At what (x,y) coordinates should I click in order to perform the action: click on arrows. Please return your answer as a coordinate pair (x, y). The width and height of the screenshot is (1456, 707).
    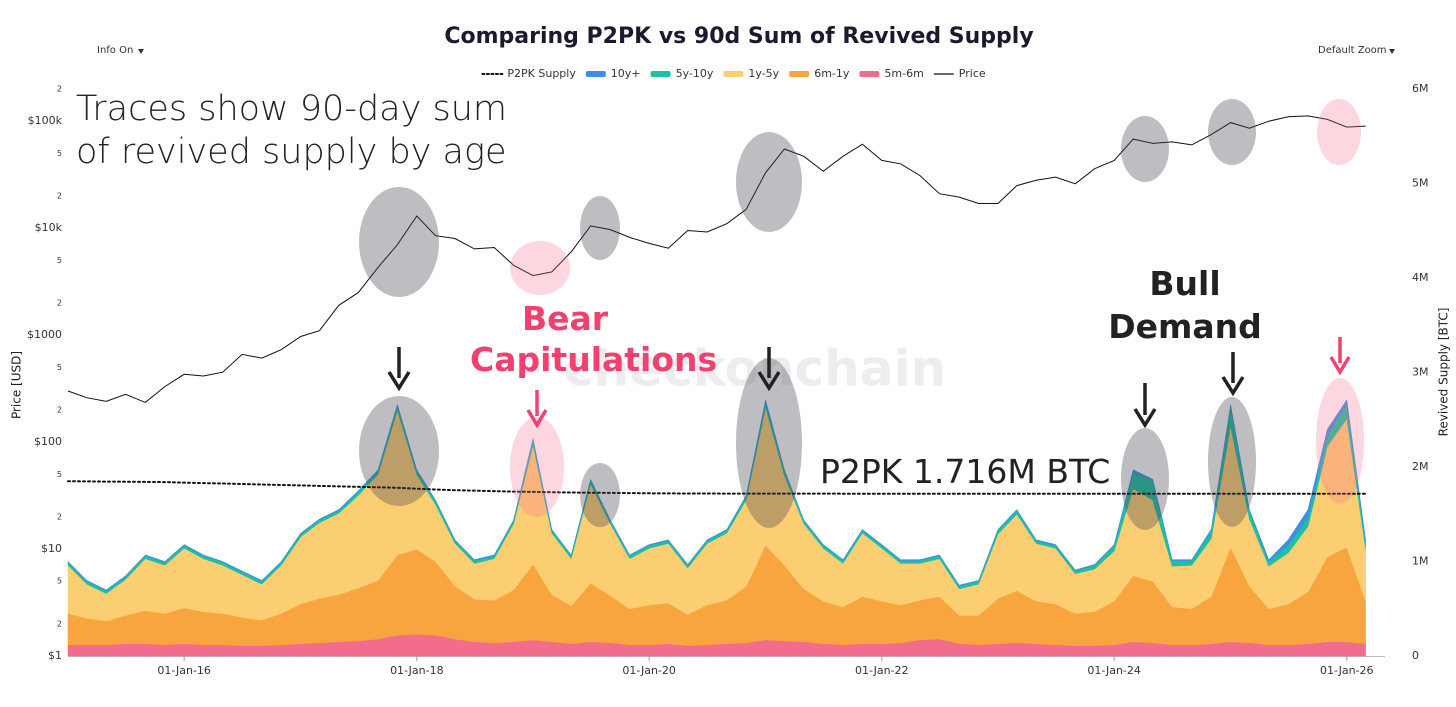
    Looking at the image, I should click on (869, 383).